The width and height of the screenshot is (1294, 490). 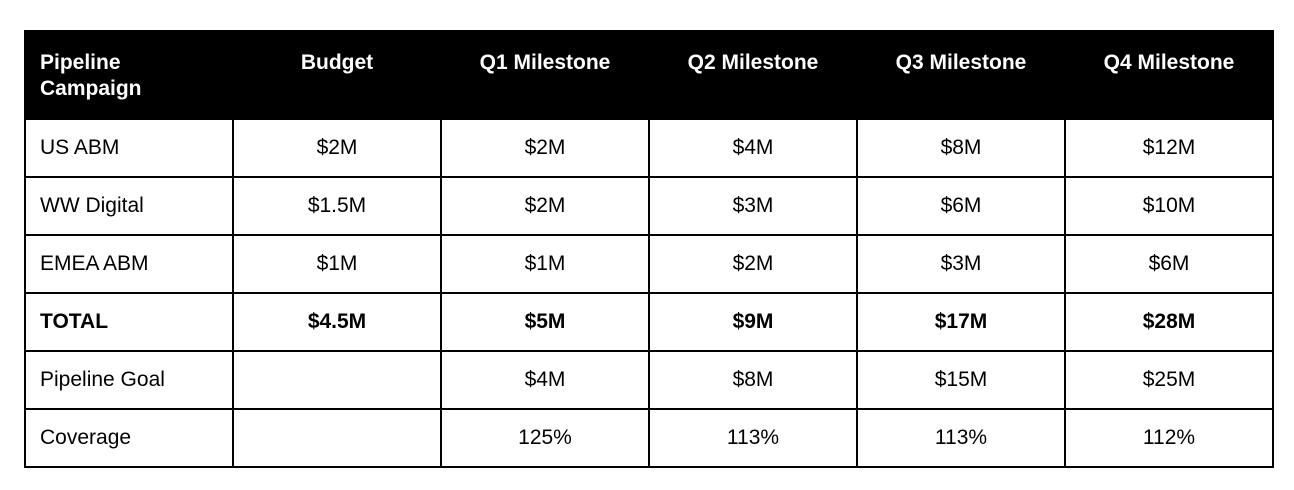 I want to click on cell-budget: $1.5M, so click(x=337, y=206).